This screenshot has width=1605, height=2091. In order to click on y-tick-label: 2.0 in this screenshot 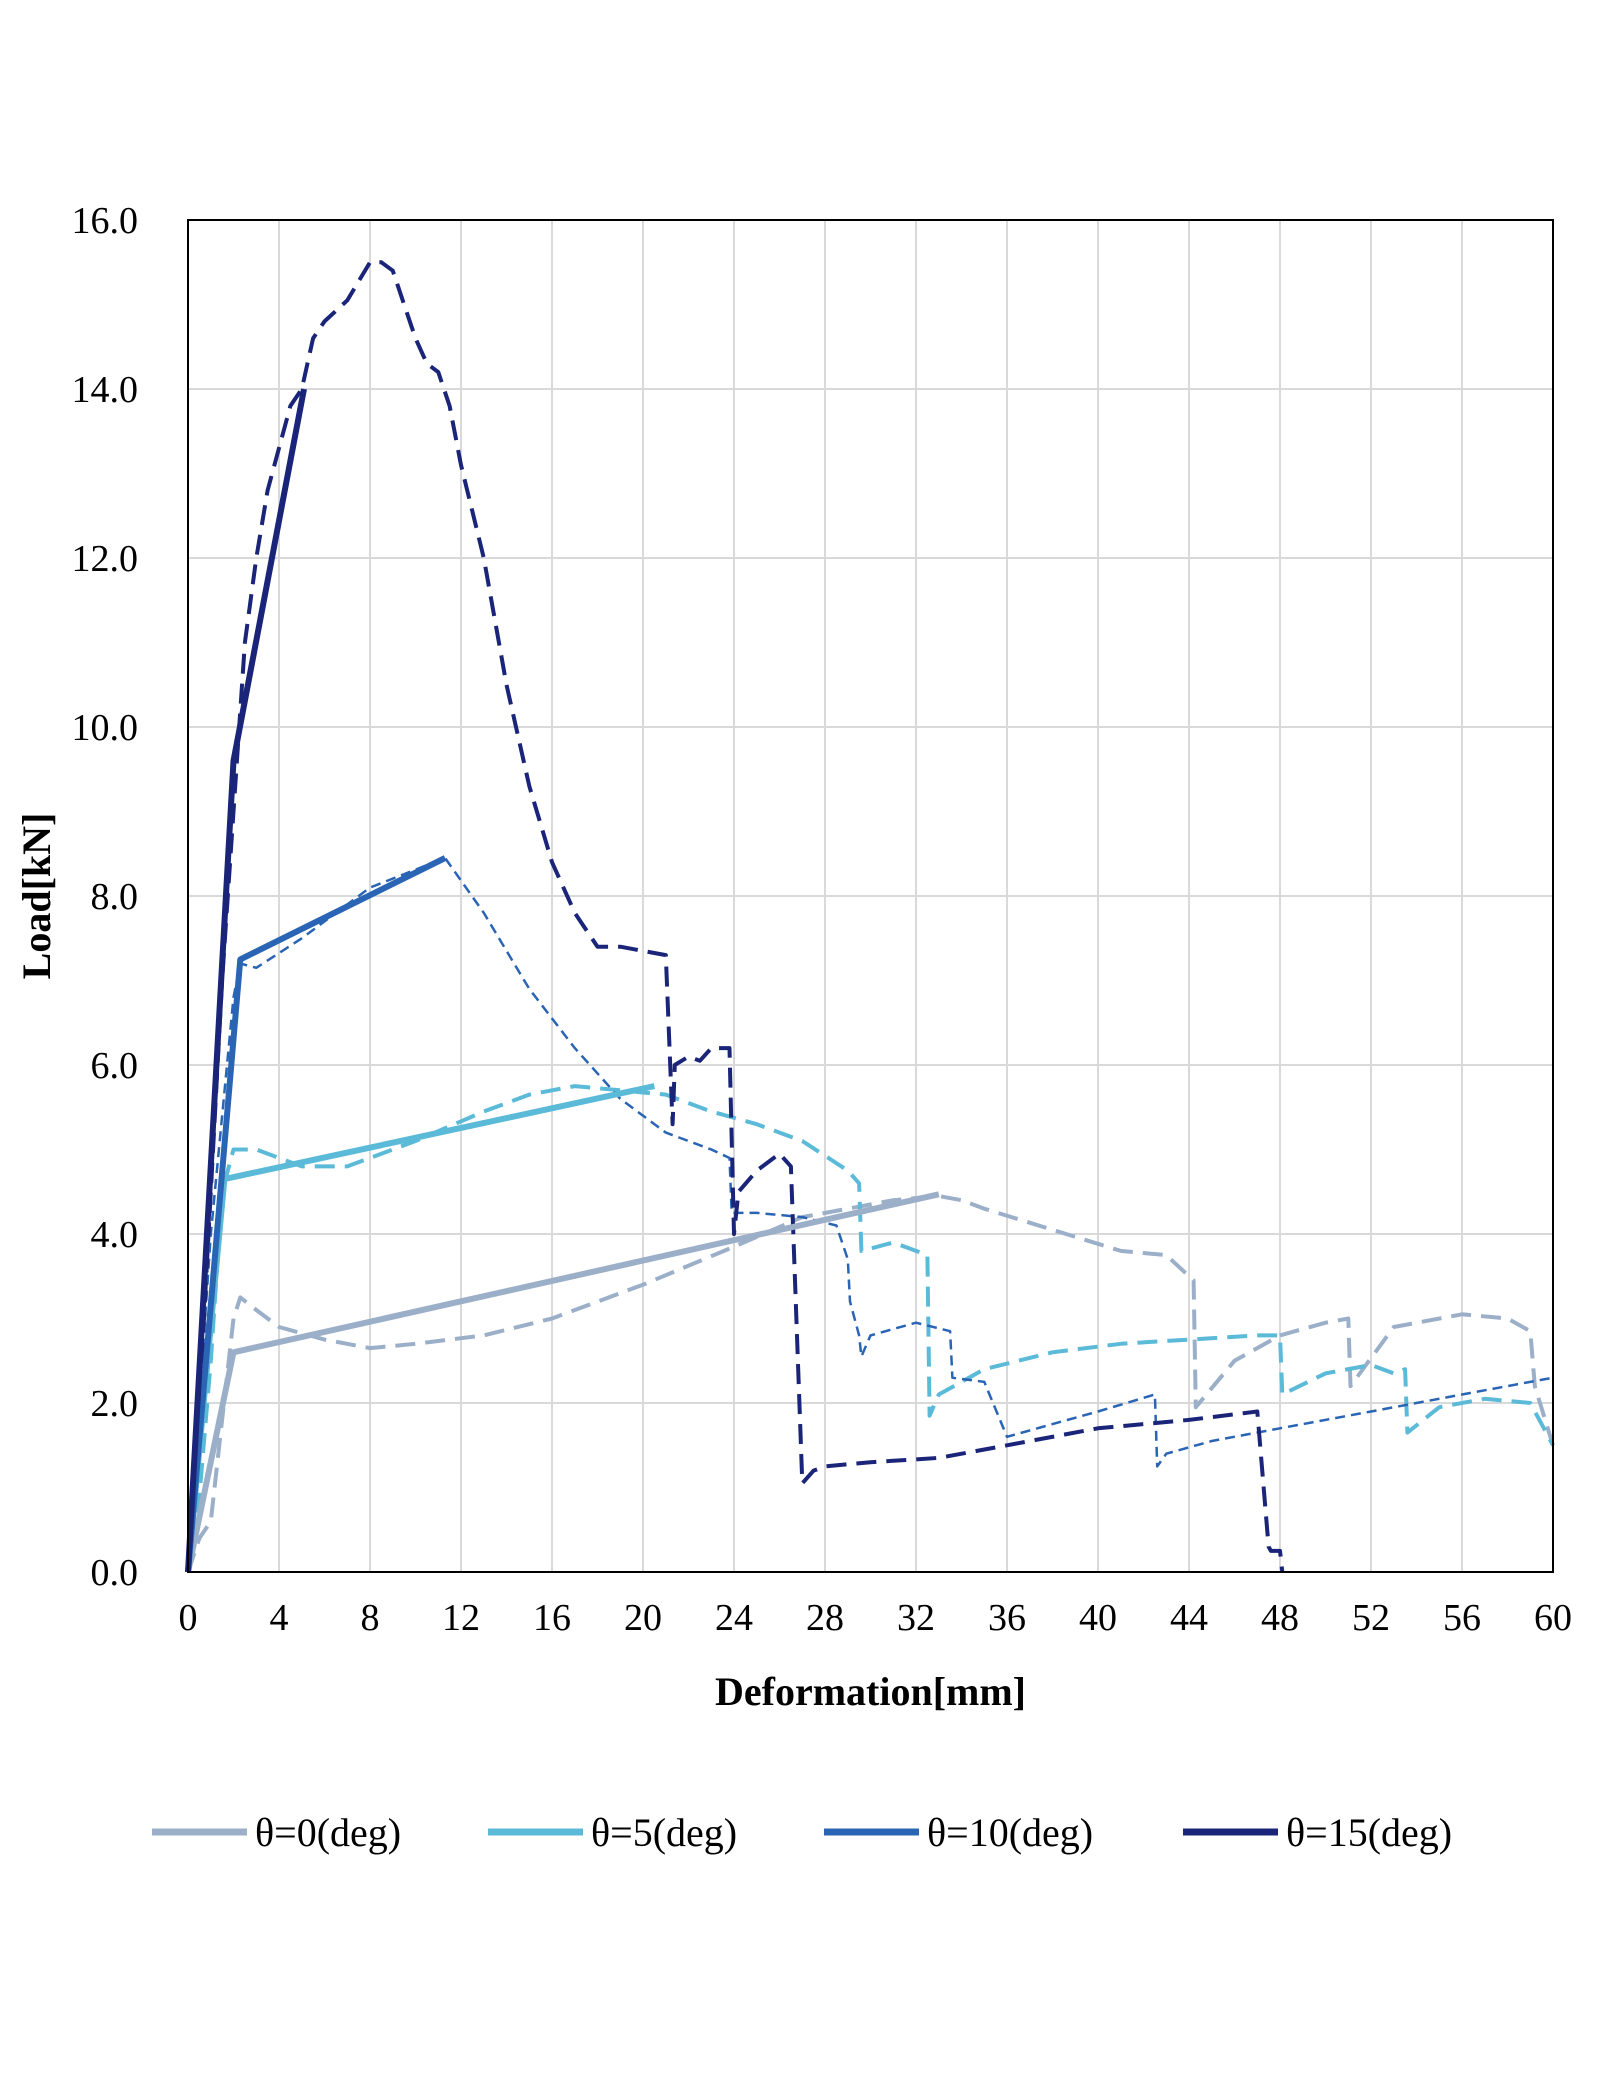, I will do `click(115, 1404)`.